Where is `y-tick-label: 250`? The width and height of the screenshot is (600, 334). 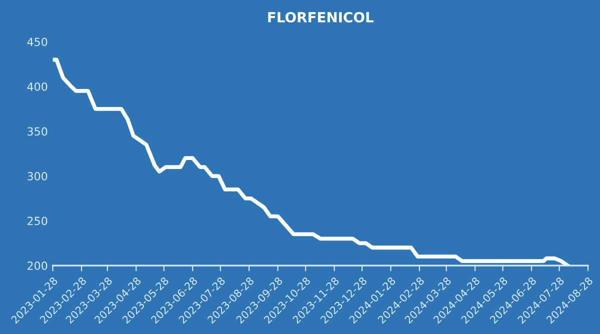 y-tick-label: 250 is located at coordinates (38, 221).